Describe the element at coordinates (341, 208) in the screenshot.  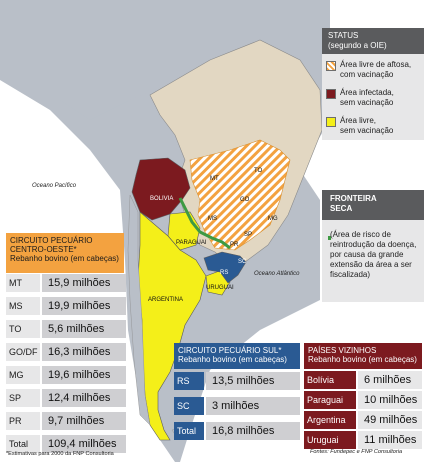
I see `fronteira-title-2: SECA` at that location.